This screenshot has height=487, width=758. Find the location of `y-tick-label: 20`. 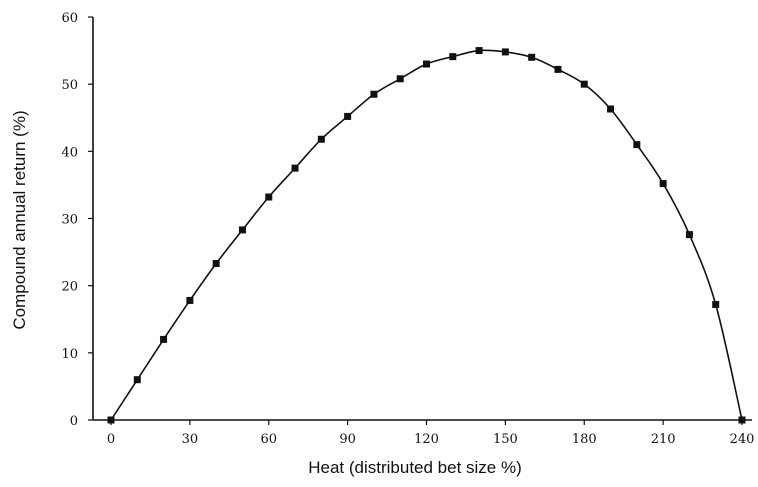

y-tick-label: 20 is located at coordinates (69, 287).